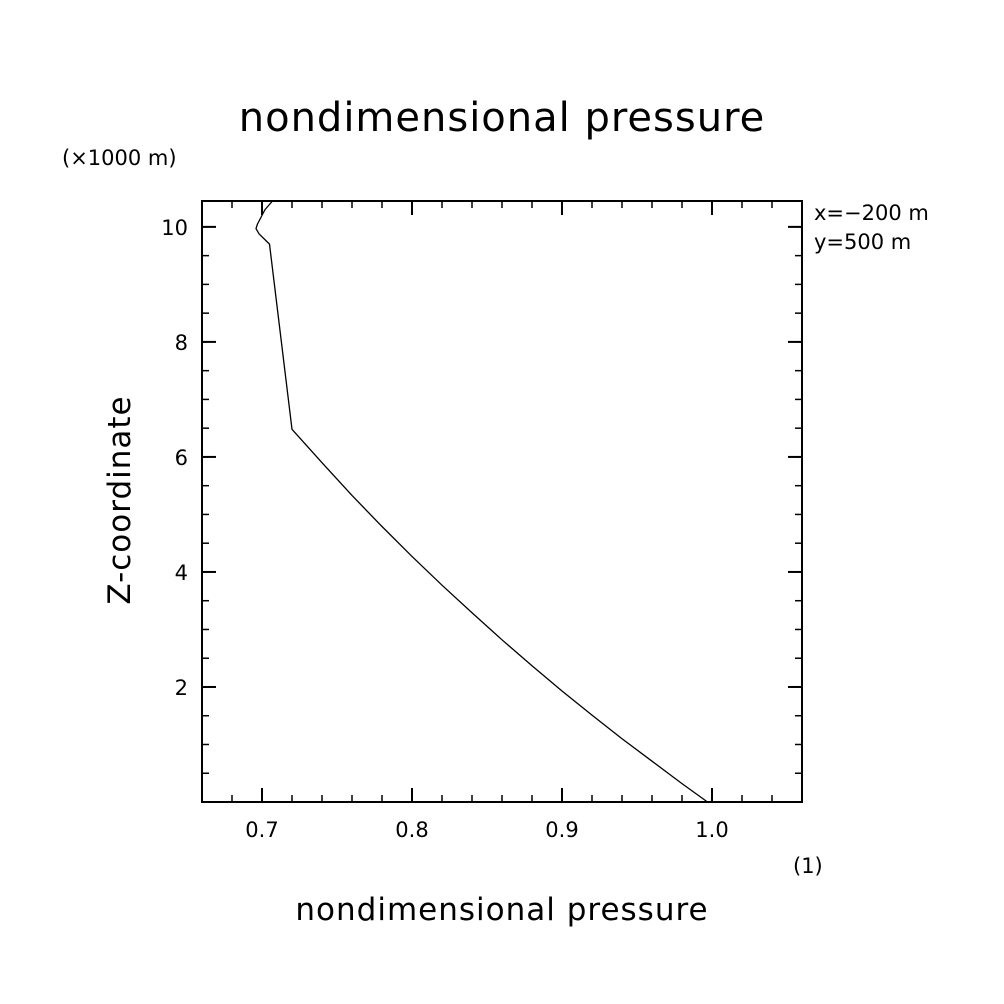 Image resolution: width=1004 pixels, height=1004 pixels. Describe the element at coordinates (181, 458) in the screenshot. I see `y-tick-label: 6` at that location.